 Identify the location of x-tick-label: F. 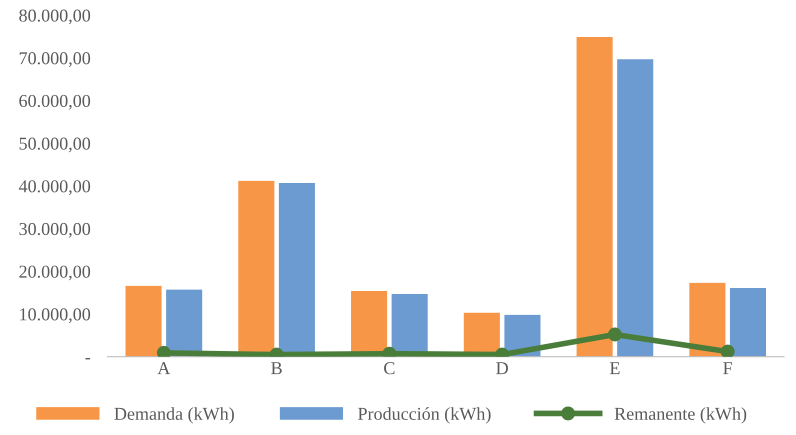
(727, 368).